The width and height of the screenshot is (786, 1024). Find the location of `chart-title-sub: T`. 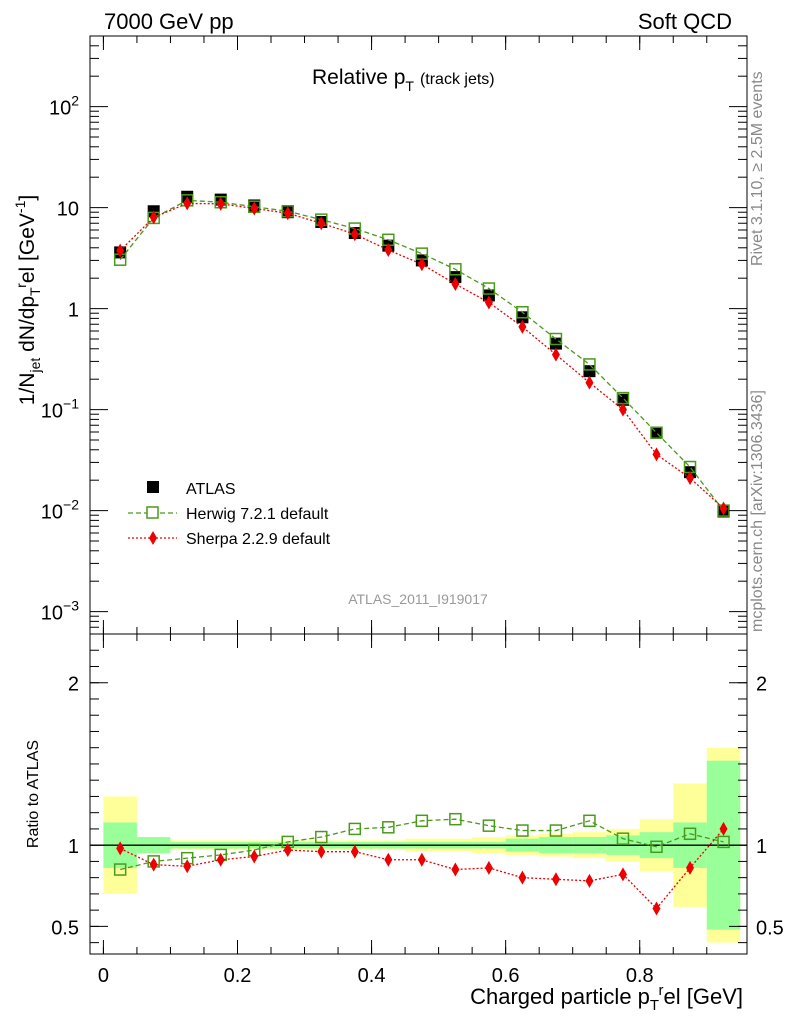

chart-title-sub: T is located at coordinates (409, 86).